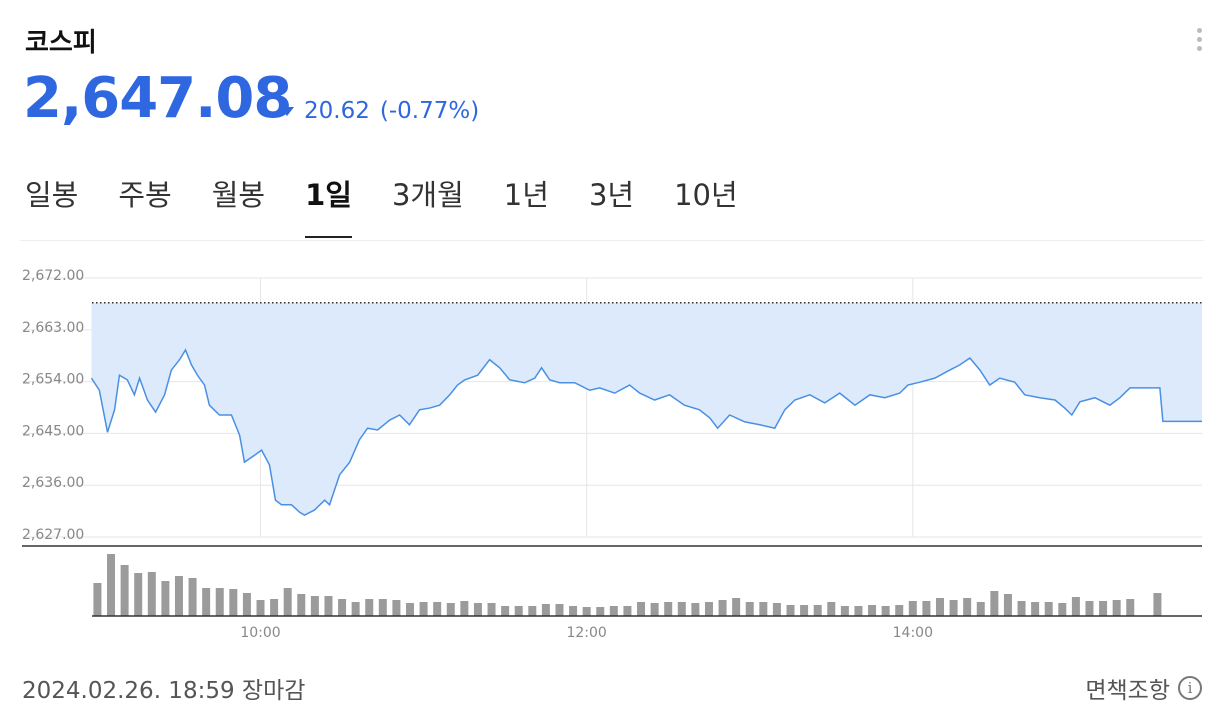  What do you see at coordinates (427, 195) in the screenshot?
I see `tab: 3개월` at bounding box center [427, 195].